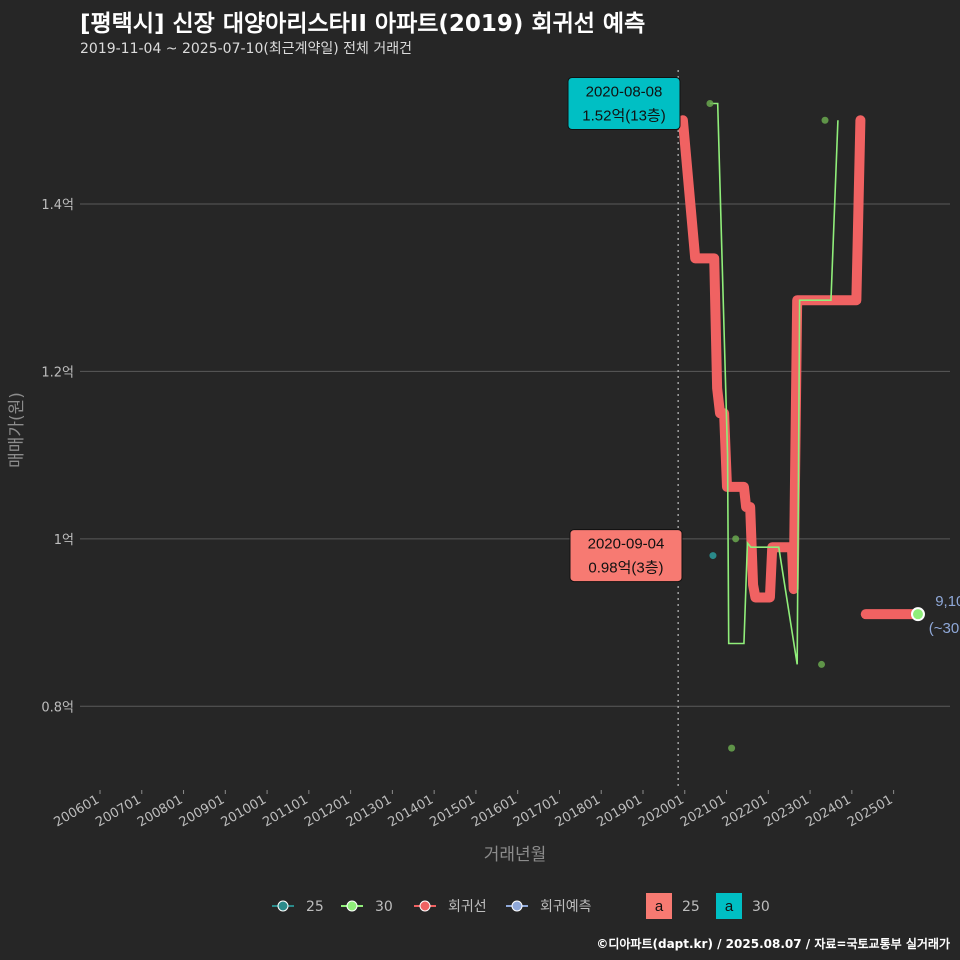 Image resolution: width=960 pixels, height=960 pixels. What do you see at coordinates (384, 907) in the screenshot?
I see `legend-item-label: 30` at bounding box center [384, 907].